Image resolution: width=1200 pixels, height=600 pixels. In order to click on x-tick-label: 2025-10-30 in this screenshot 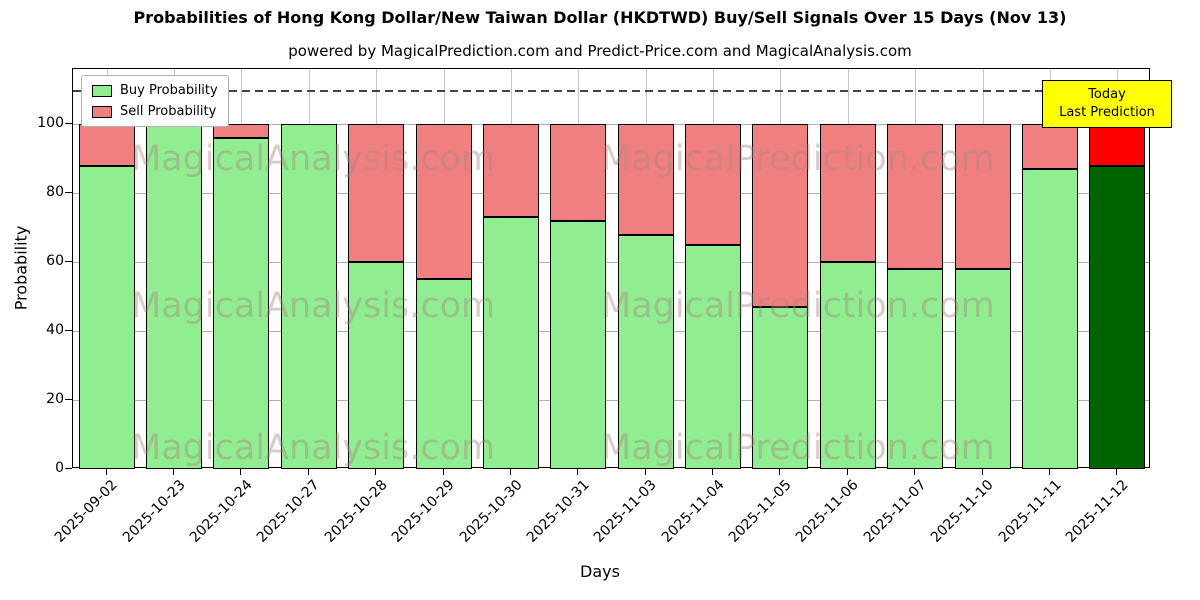, I will do `click(491, 511)`.